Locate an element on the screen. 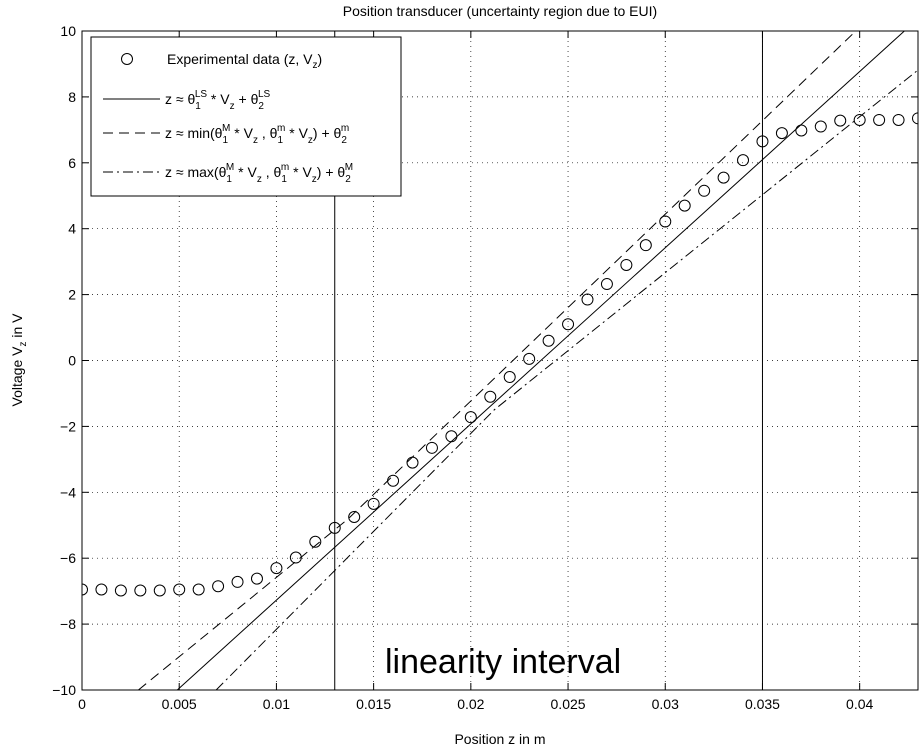  x-tick-label: 0.04 is located at coordinates (859, 704).